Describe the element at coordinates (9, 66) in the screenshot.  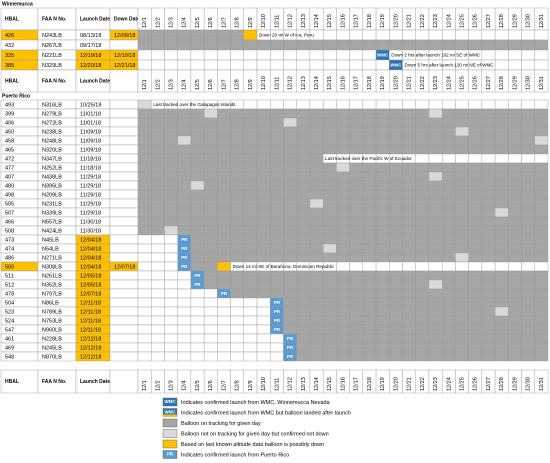
I see `row-hbal: 385` at that location.